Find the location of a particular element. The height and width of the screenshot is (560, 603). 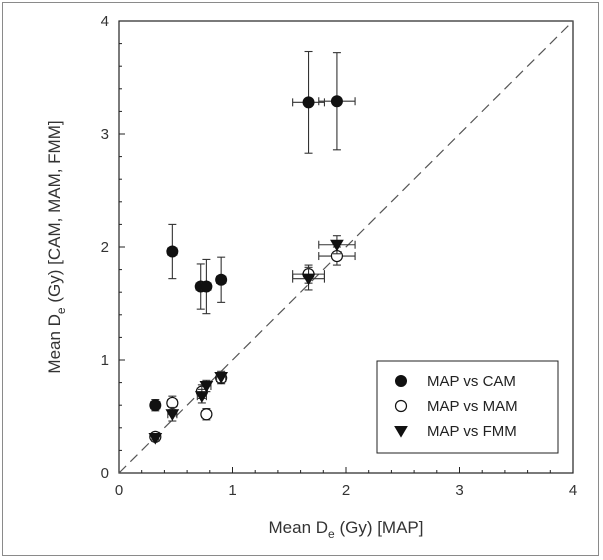

x-tick-label: 1 is located at coordinates (232, 490).